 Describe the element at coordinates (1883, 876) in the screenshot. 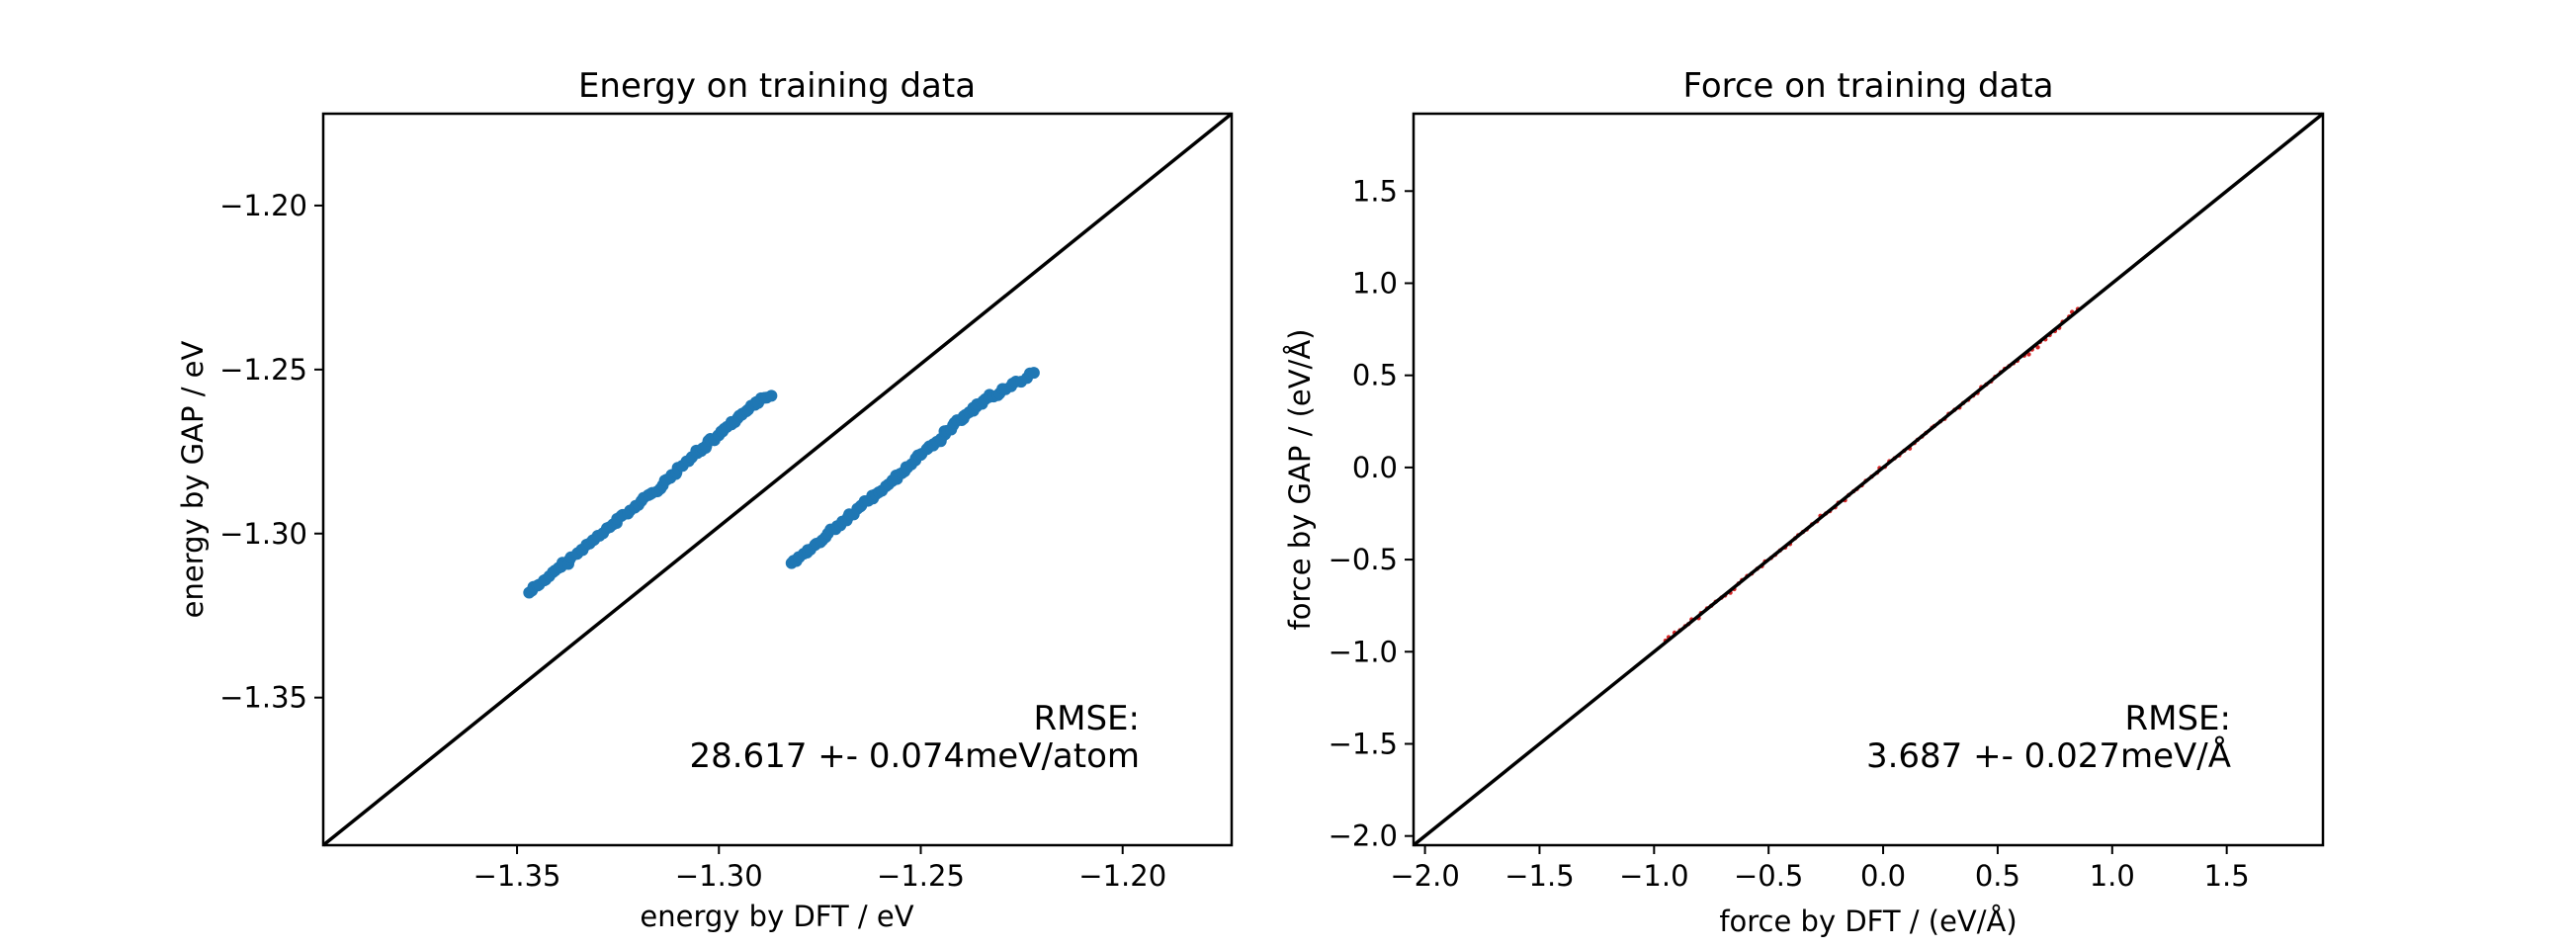

I see `force-x-tick-label: 0.0` at that location.